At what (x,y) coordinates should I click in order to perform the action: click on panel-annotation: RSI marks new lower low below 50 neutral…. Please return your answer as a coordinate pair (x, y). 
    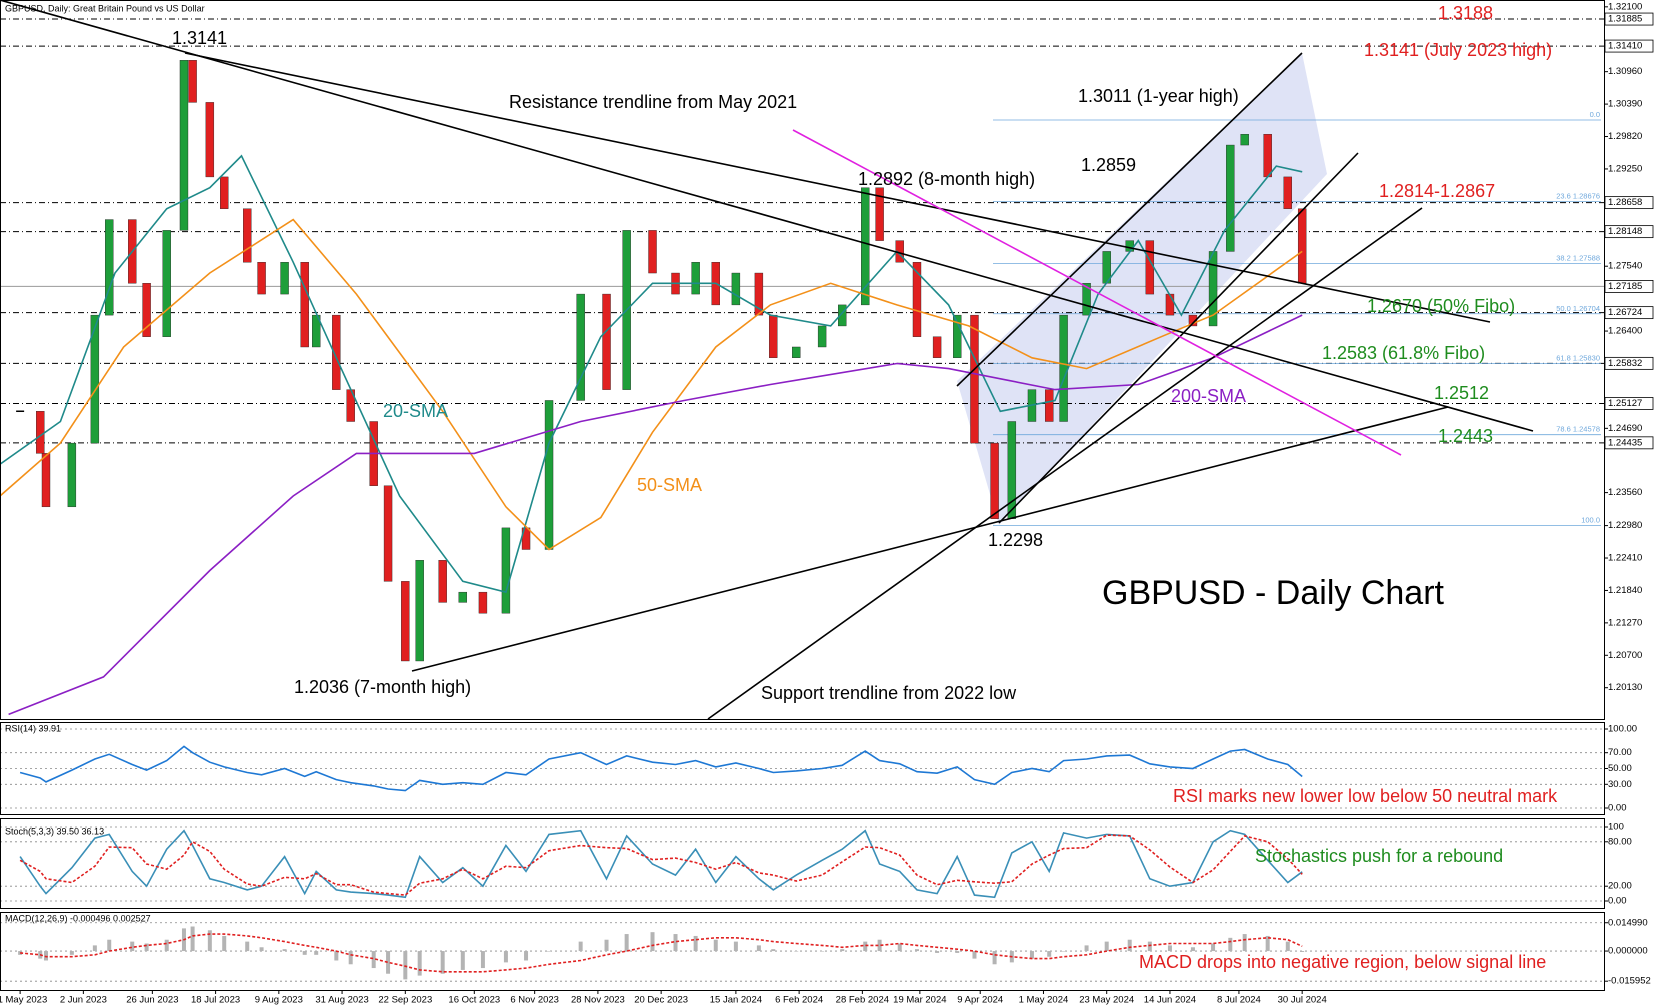
    Looking at the image, I should click on (1365, 796).